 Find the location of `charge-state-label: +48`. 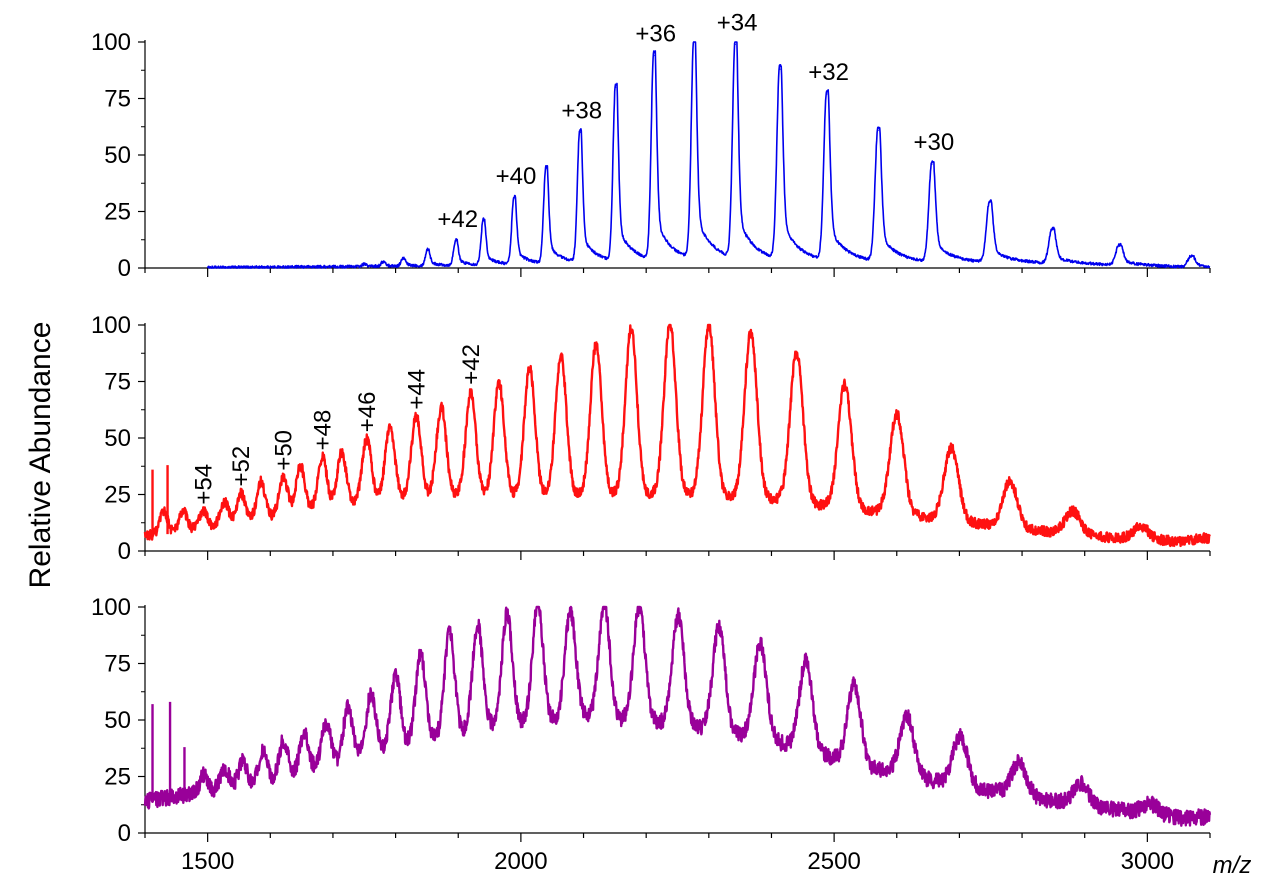

charge-state-label: +48 is located at coordinates (322, 430).